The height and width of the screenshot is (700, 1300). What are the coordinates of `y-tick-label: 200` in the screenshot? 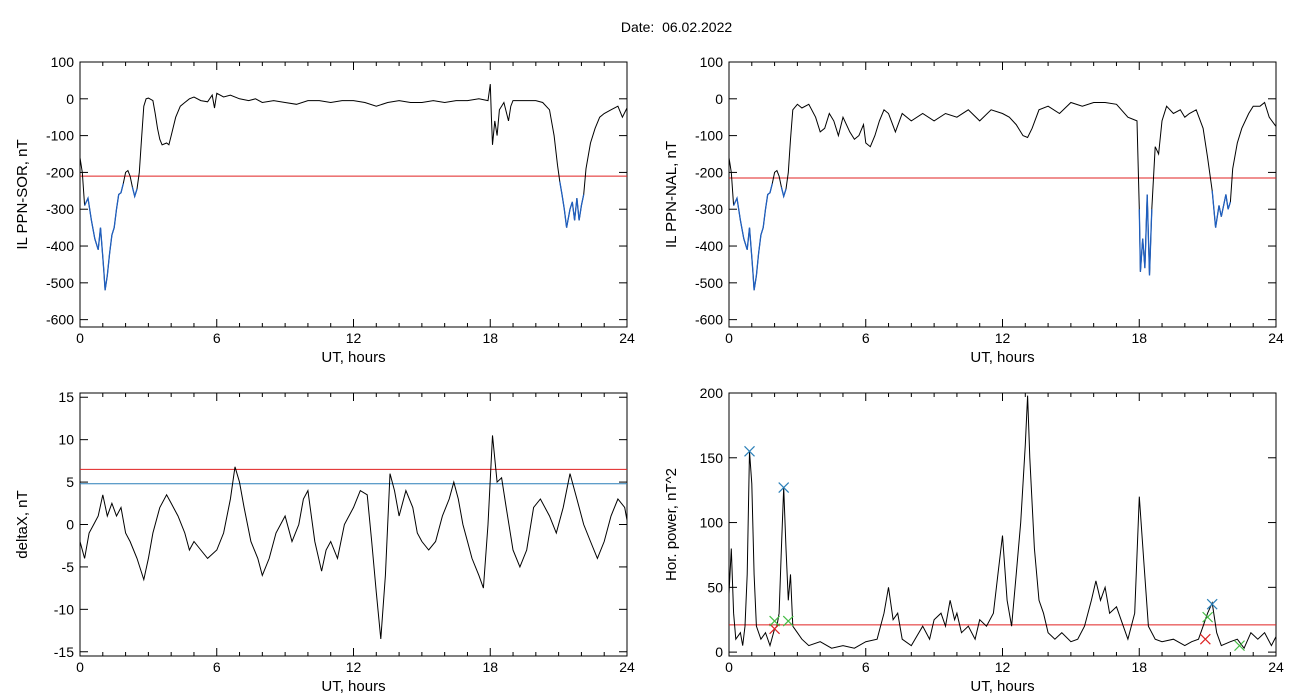 It's located at (712, 393).